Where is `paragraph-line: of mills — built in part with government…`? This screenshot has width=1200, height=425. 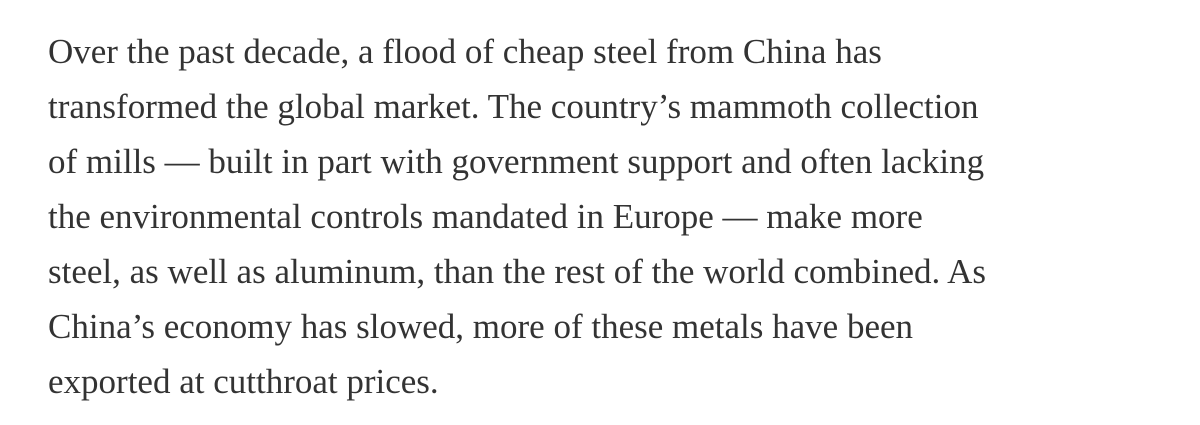 paragraph-line: of mills — built in part with government… is located at coordinates (516, 161).